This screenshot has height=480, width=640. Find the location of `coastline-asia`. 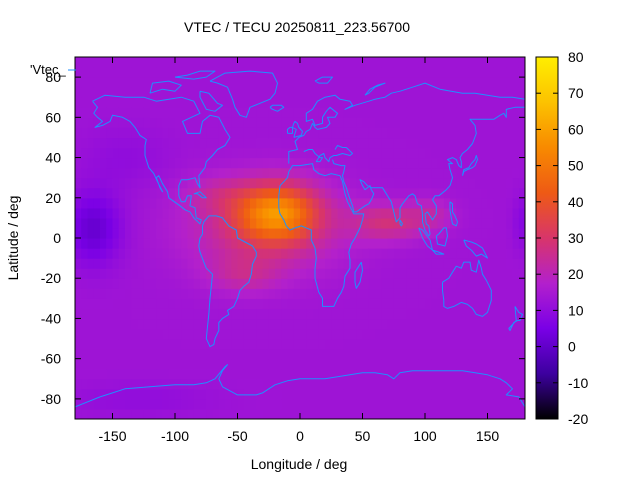

coastline-asia is located at coordinates (428, 171).